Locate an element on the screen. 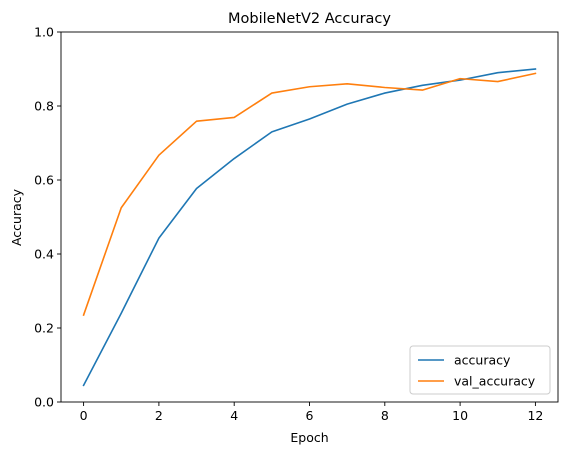  chart-title: MobileNetV2 Accuracy is located at coordinates (309, 19).